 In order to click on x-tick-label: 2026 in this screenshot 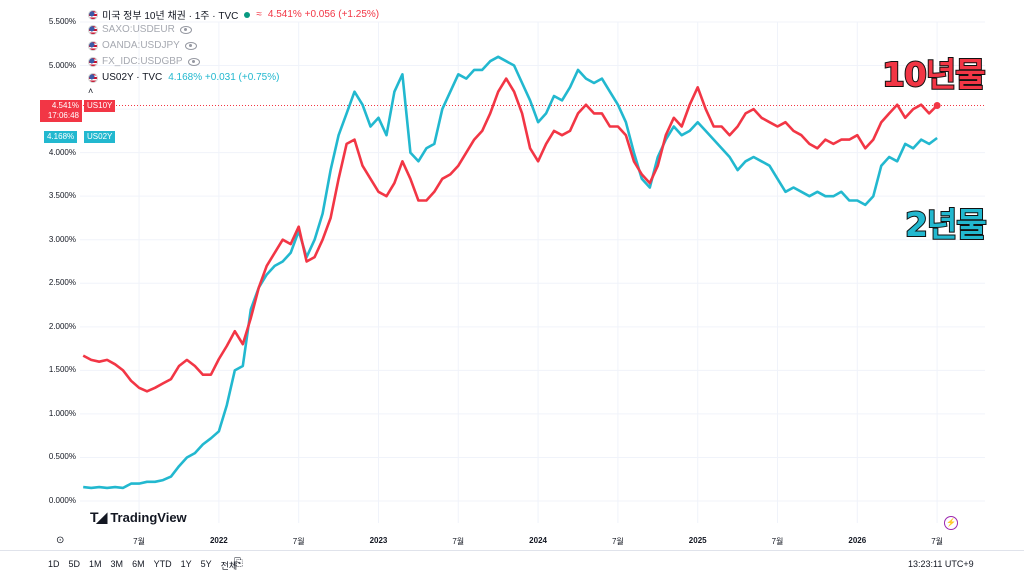, I will do `click(857, 540)`.